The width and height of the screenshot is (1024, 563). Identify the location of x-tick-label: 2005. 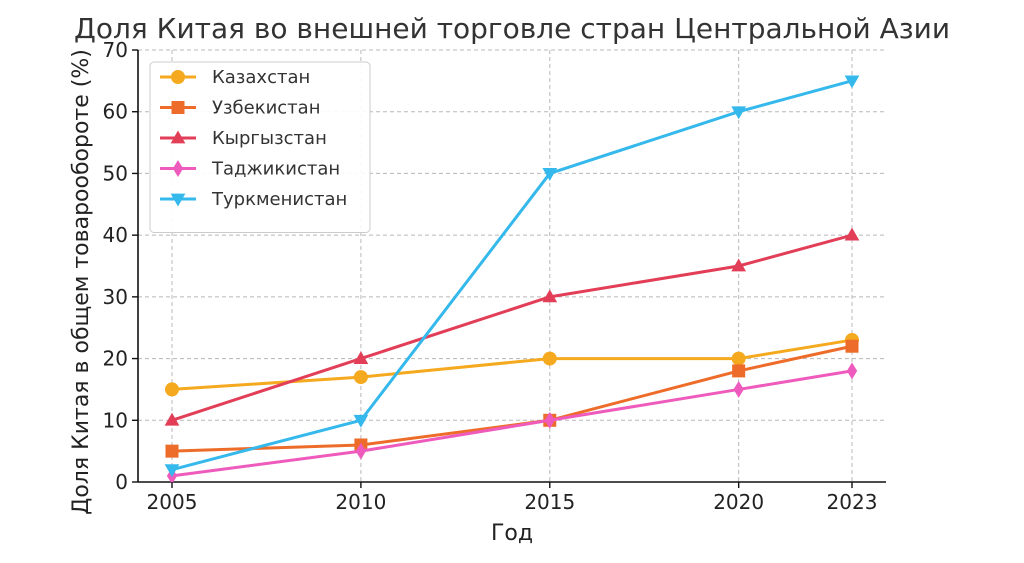
(172, 502).